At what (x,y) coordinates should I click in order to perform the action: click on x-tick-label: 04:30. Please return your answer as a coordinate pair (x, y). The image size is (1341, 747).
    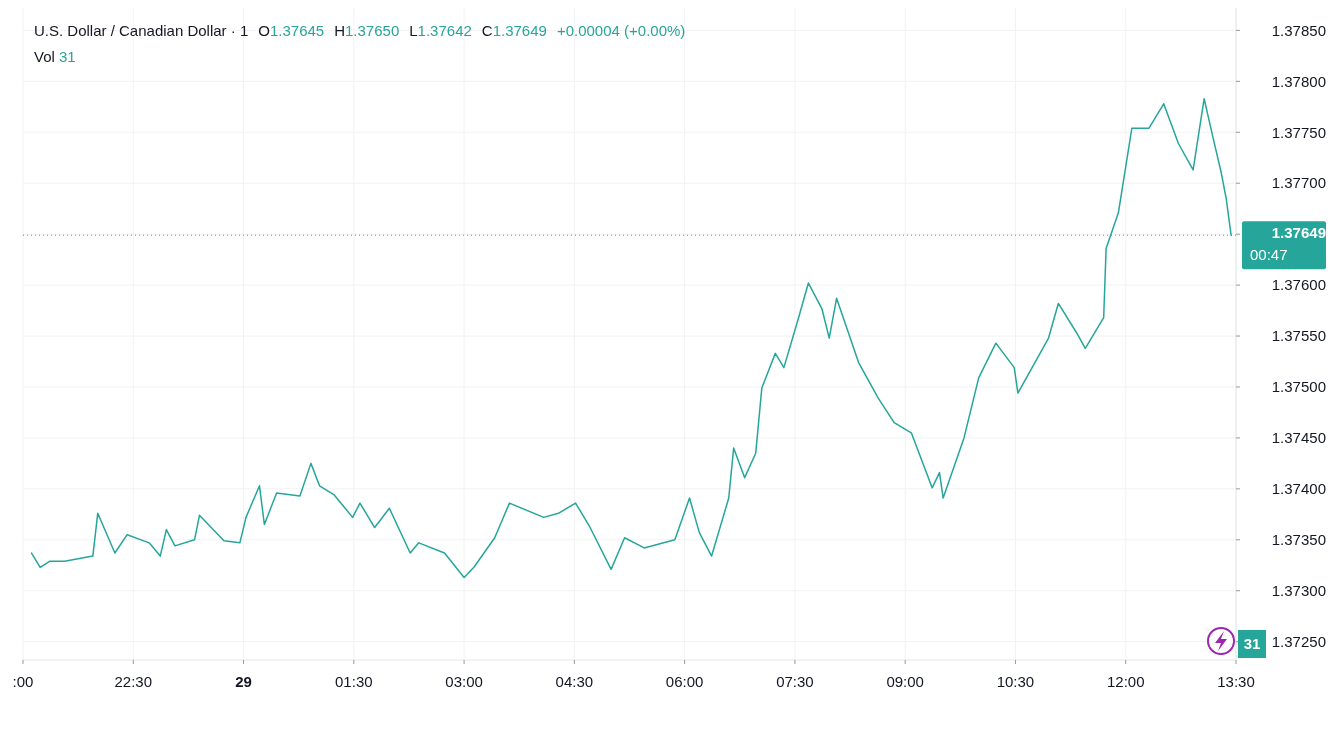
    Looking at the image, I should click on (574, 681).